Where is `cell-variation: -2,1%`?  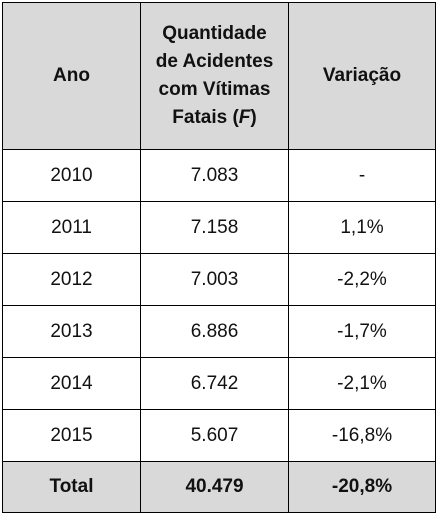
cell-variation: -2,1% is located at coordinates (362, 383).